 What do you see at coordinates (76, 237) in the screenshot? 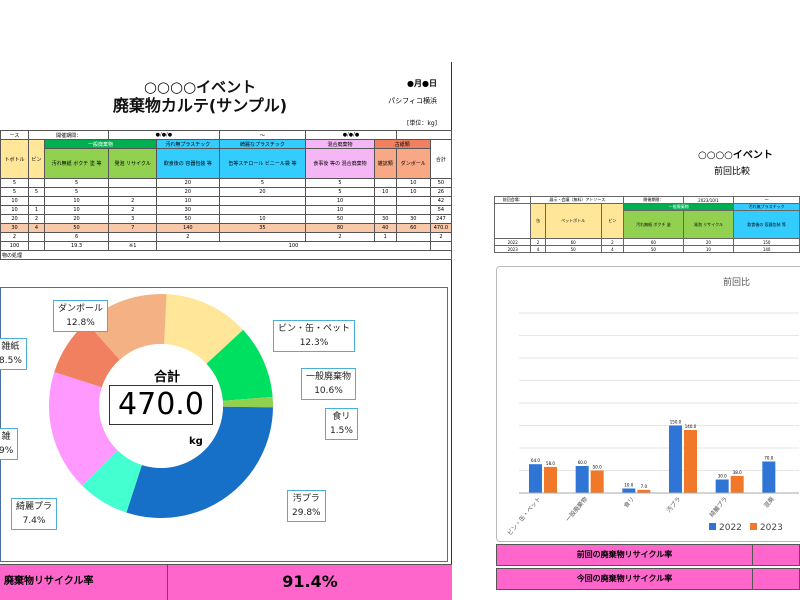
I see `table-cell: 6` at bounding box center [76, 237].